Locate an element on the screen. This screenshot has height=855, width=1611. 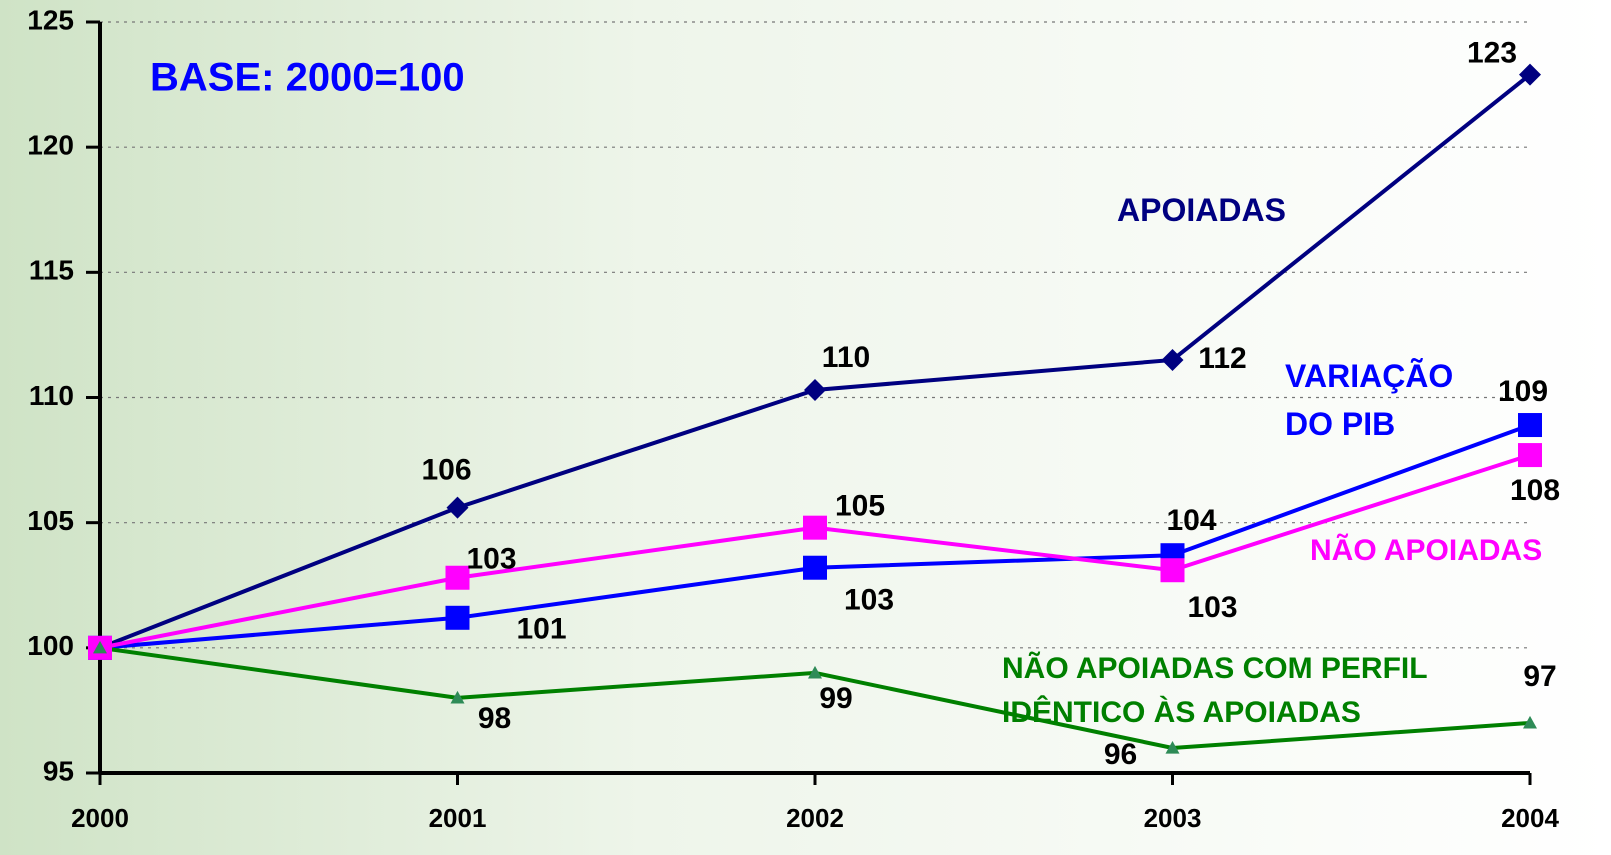
x-tick-label: 2003 is located at coordinates (1173, 818).